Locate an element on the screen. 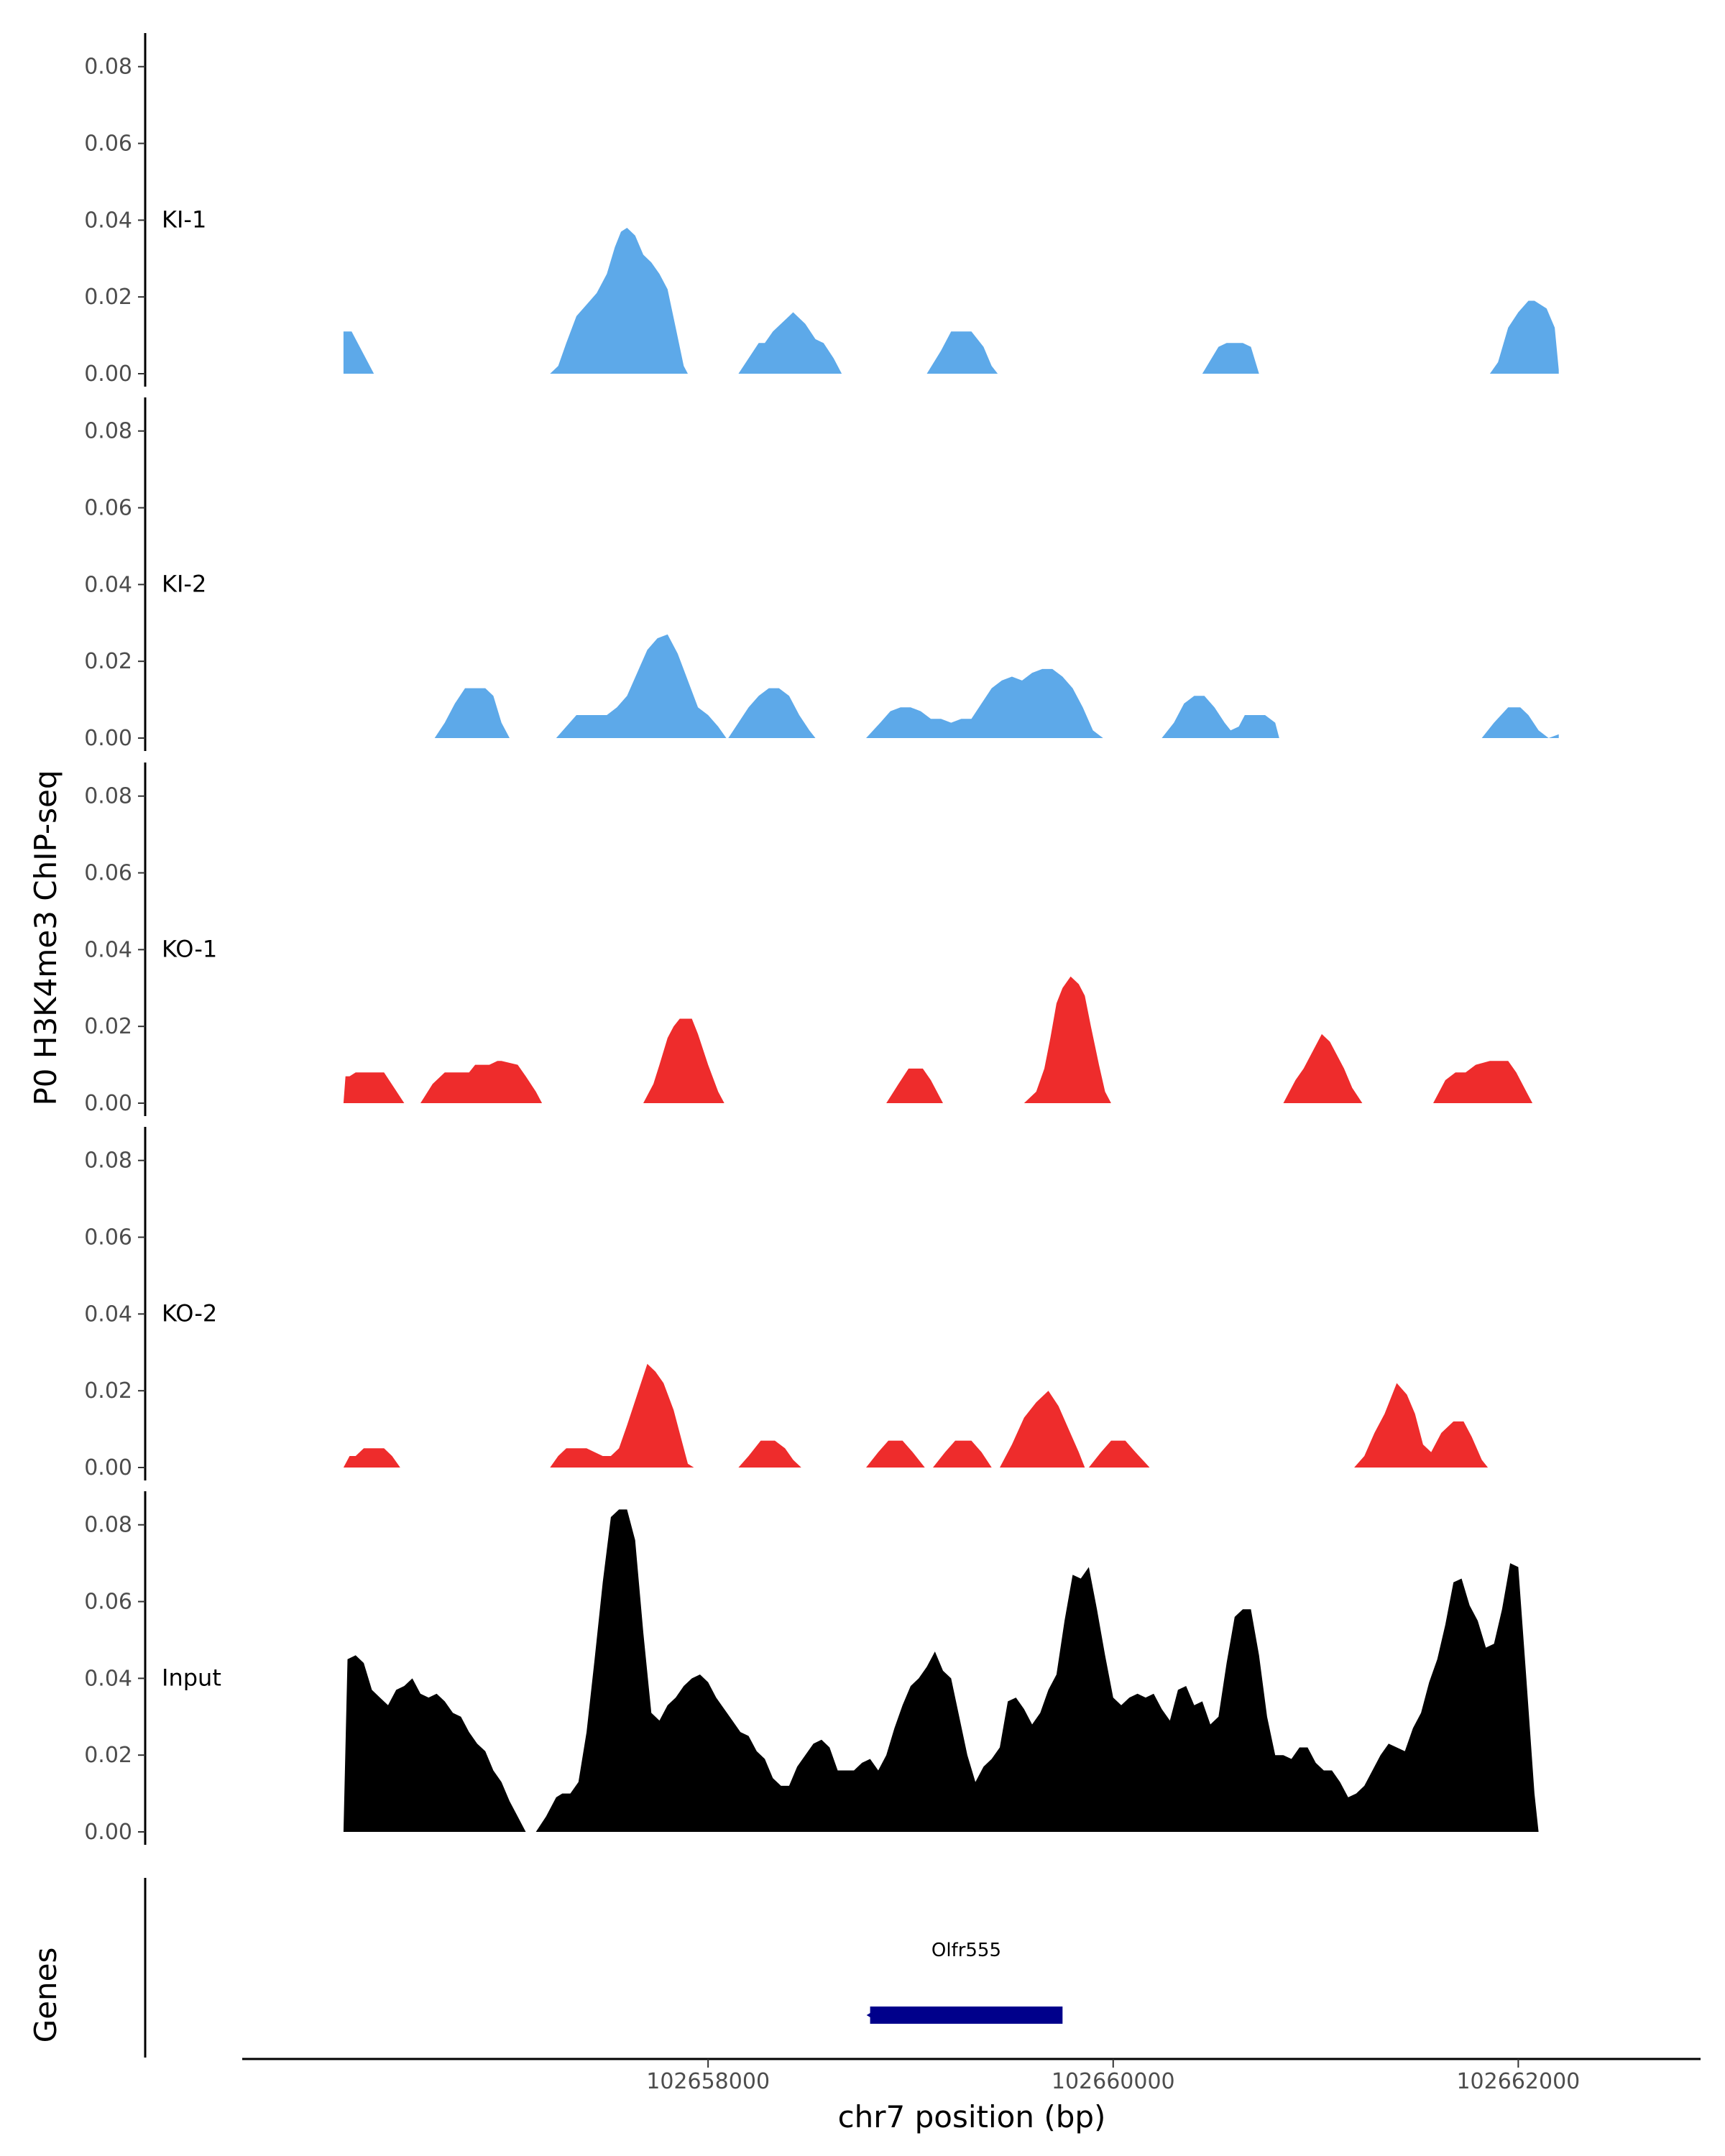  gene-track: Olfr555 is located at coordinates (603, 1968).